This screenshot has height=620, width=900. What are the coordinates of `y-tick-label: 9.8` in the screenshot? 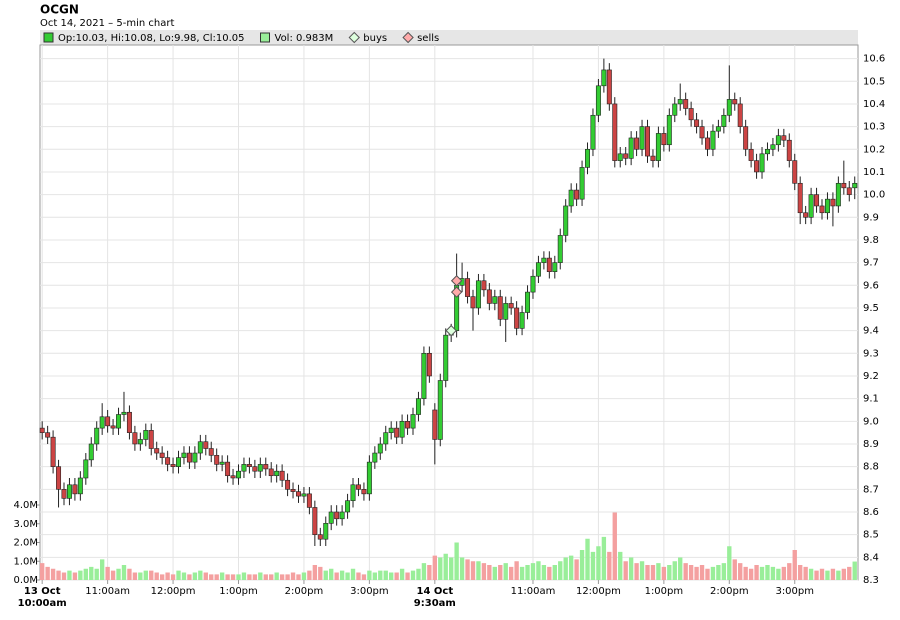 It's located at (871, 240).